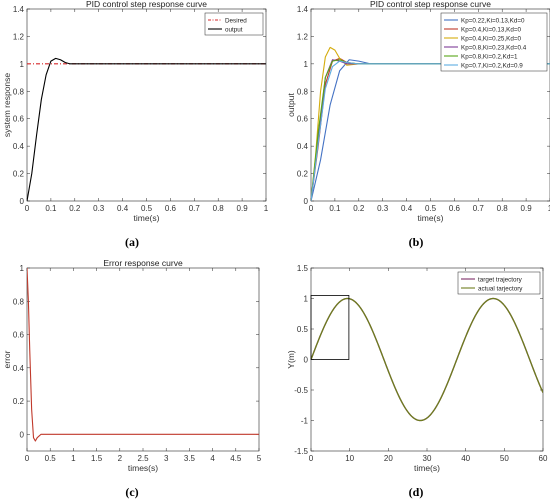 Image resolution: width=550 pixels, height=500 pixels. What do you see at coordinates (416, 242) in the screenshot?
I see `caption-b: (b)` at bounding box center [416, 242].